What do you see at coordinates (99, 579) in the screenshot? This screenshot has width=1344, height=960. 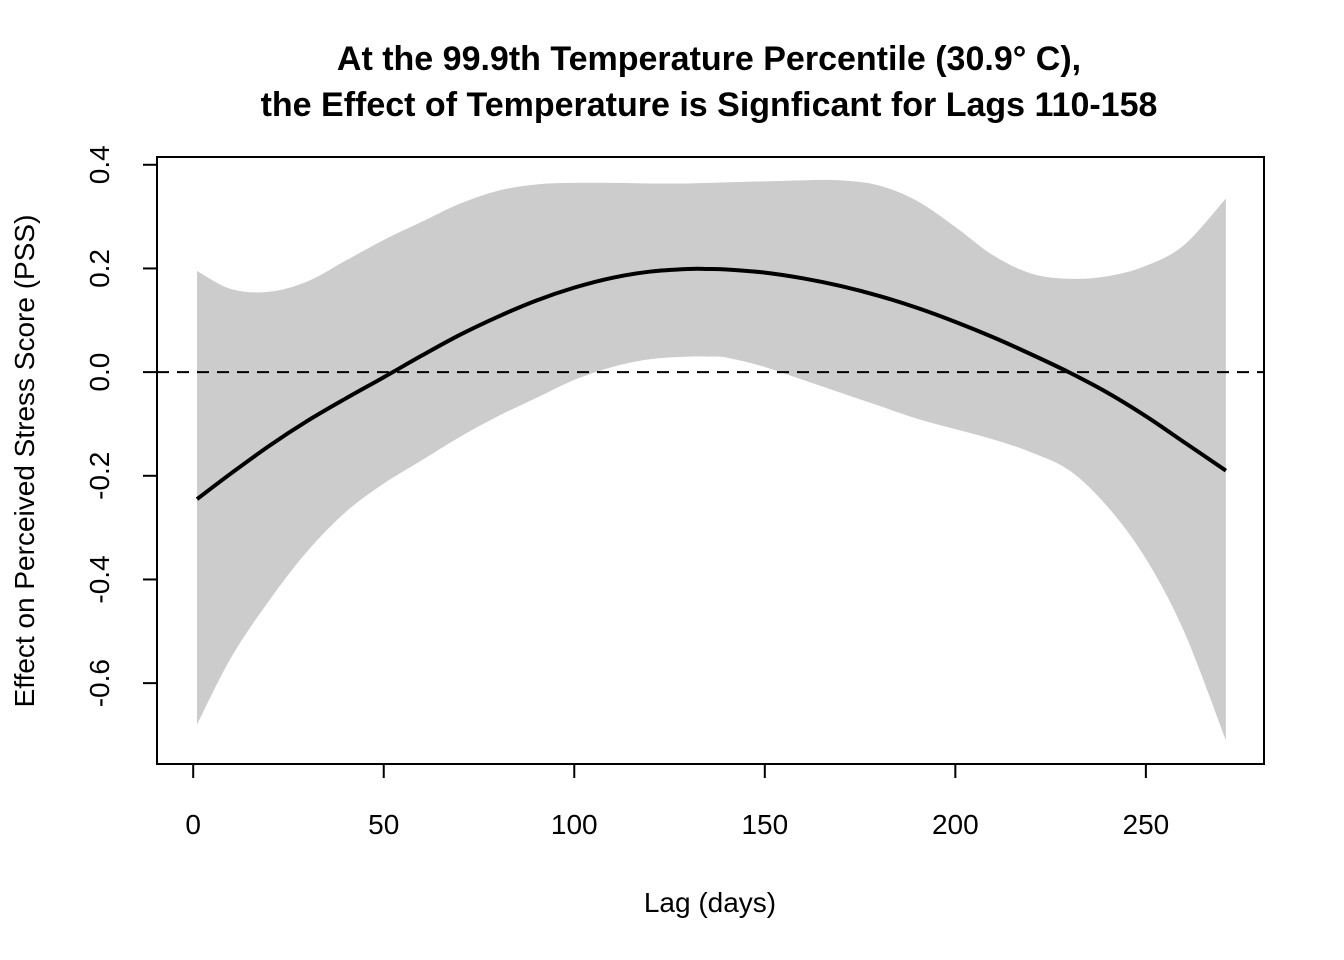 I see `y-tick-label: -0.4` at bounding box center [99, 579].